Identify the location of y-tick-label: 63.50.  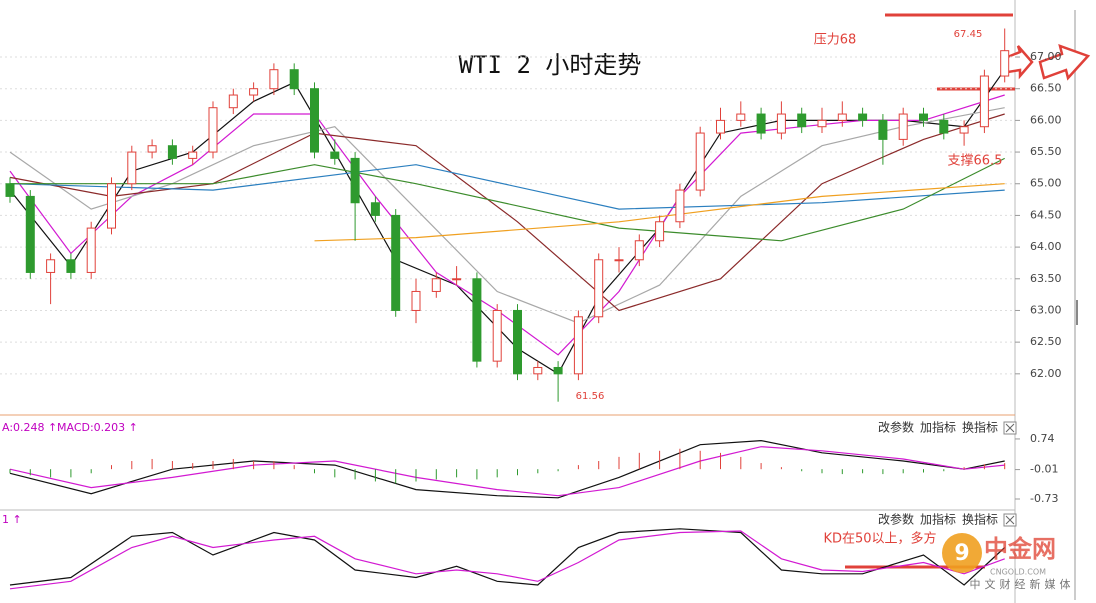
(1046, 278).